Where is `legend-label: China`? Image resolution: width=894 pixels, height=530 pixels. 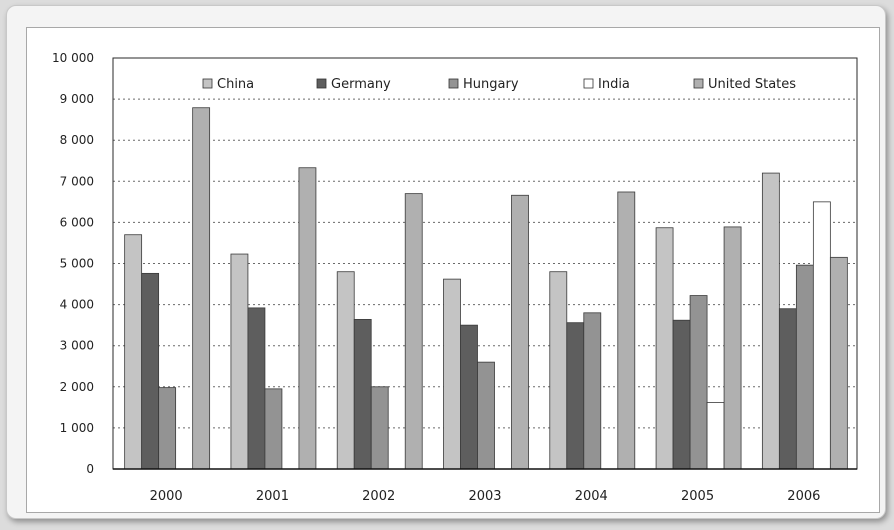 legend-label: China is located at coordinates (235, 84).